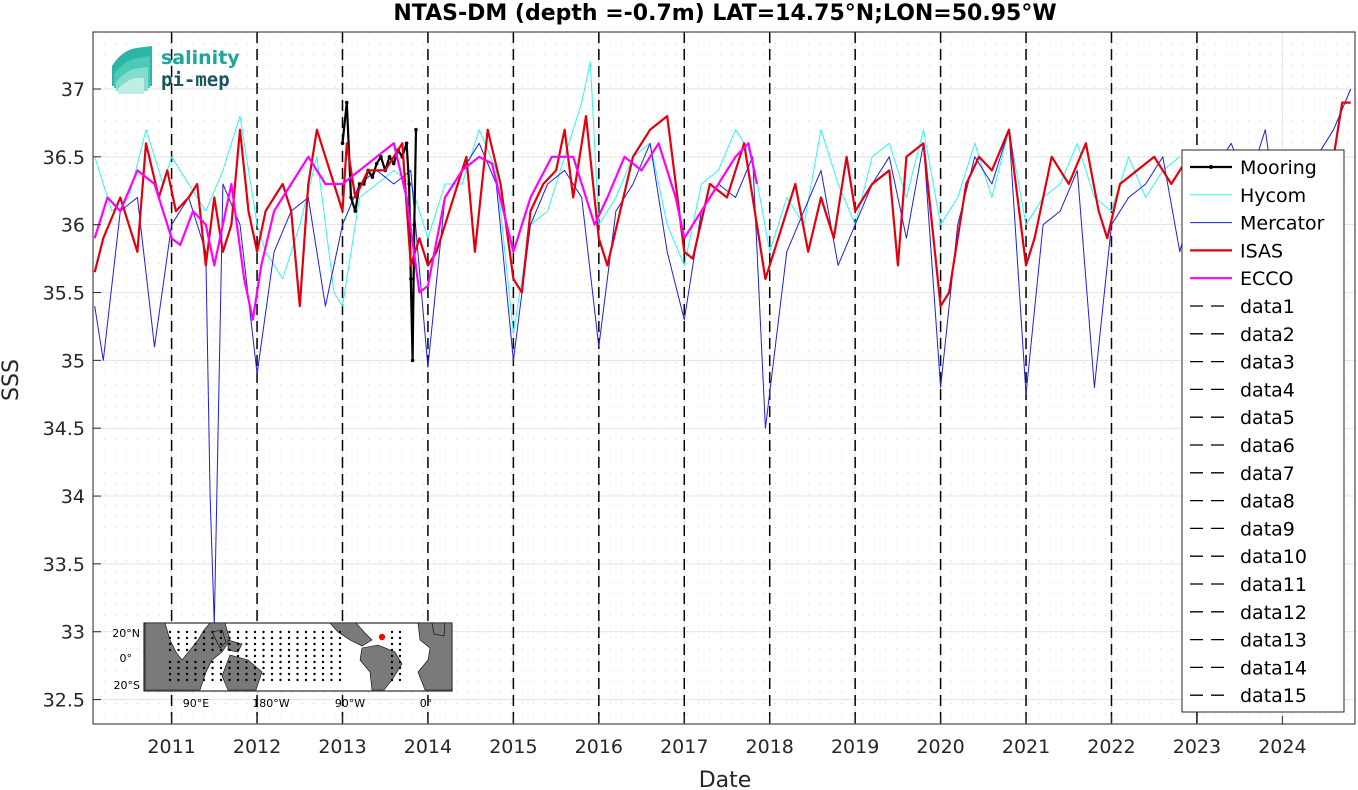 This screenshot has width=1358, height=790. I want to click on legend-label: data15, so click(1273, 696).